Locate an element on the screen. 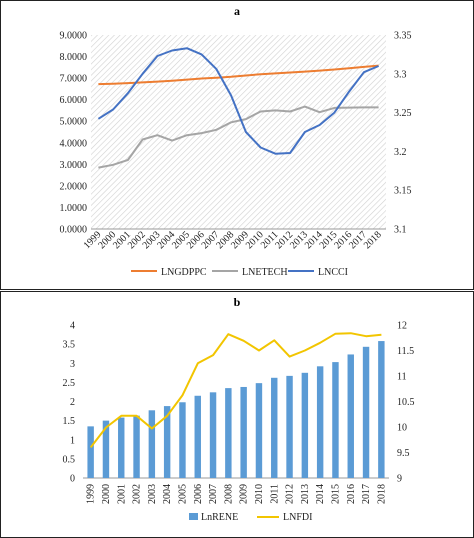  y-left-tick-labels-b: 0 0.5 1 1.5 2 2.5 3 3.5 4 is located at coordinates (69, 403).